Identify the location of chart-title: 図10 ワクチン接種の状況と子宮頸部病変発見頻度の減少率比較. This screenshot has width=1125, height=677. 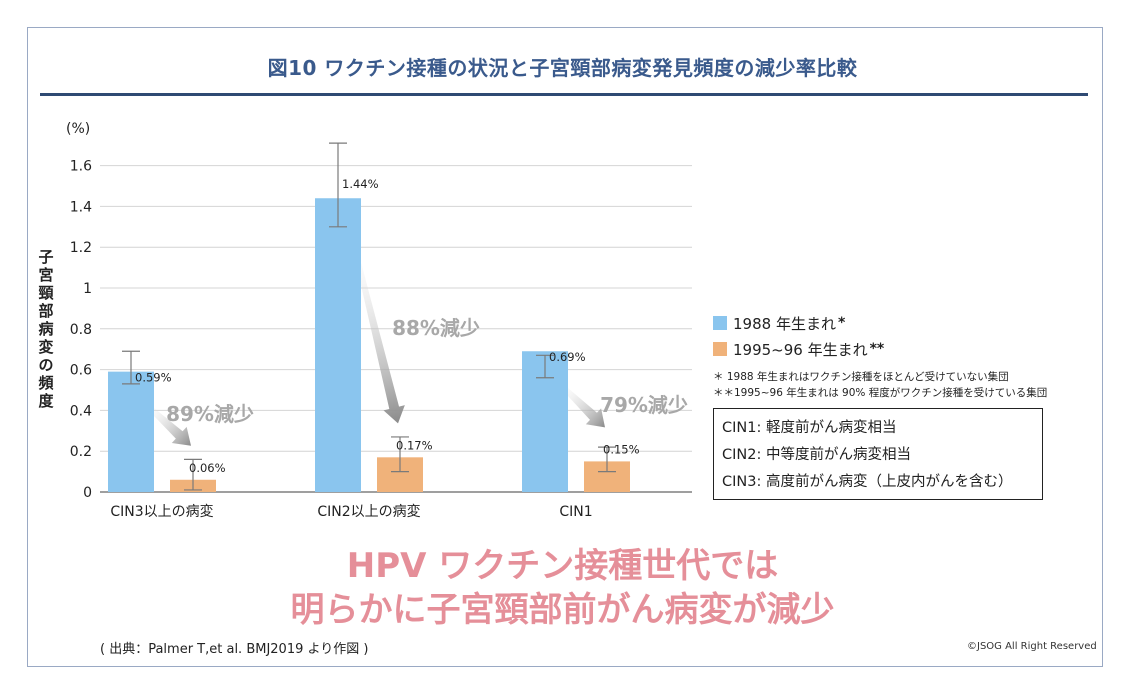
(562, 68).